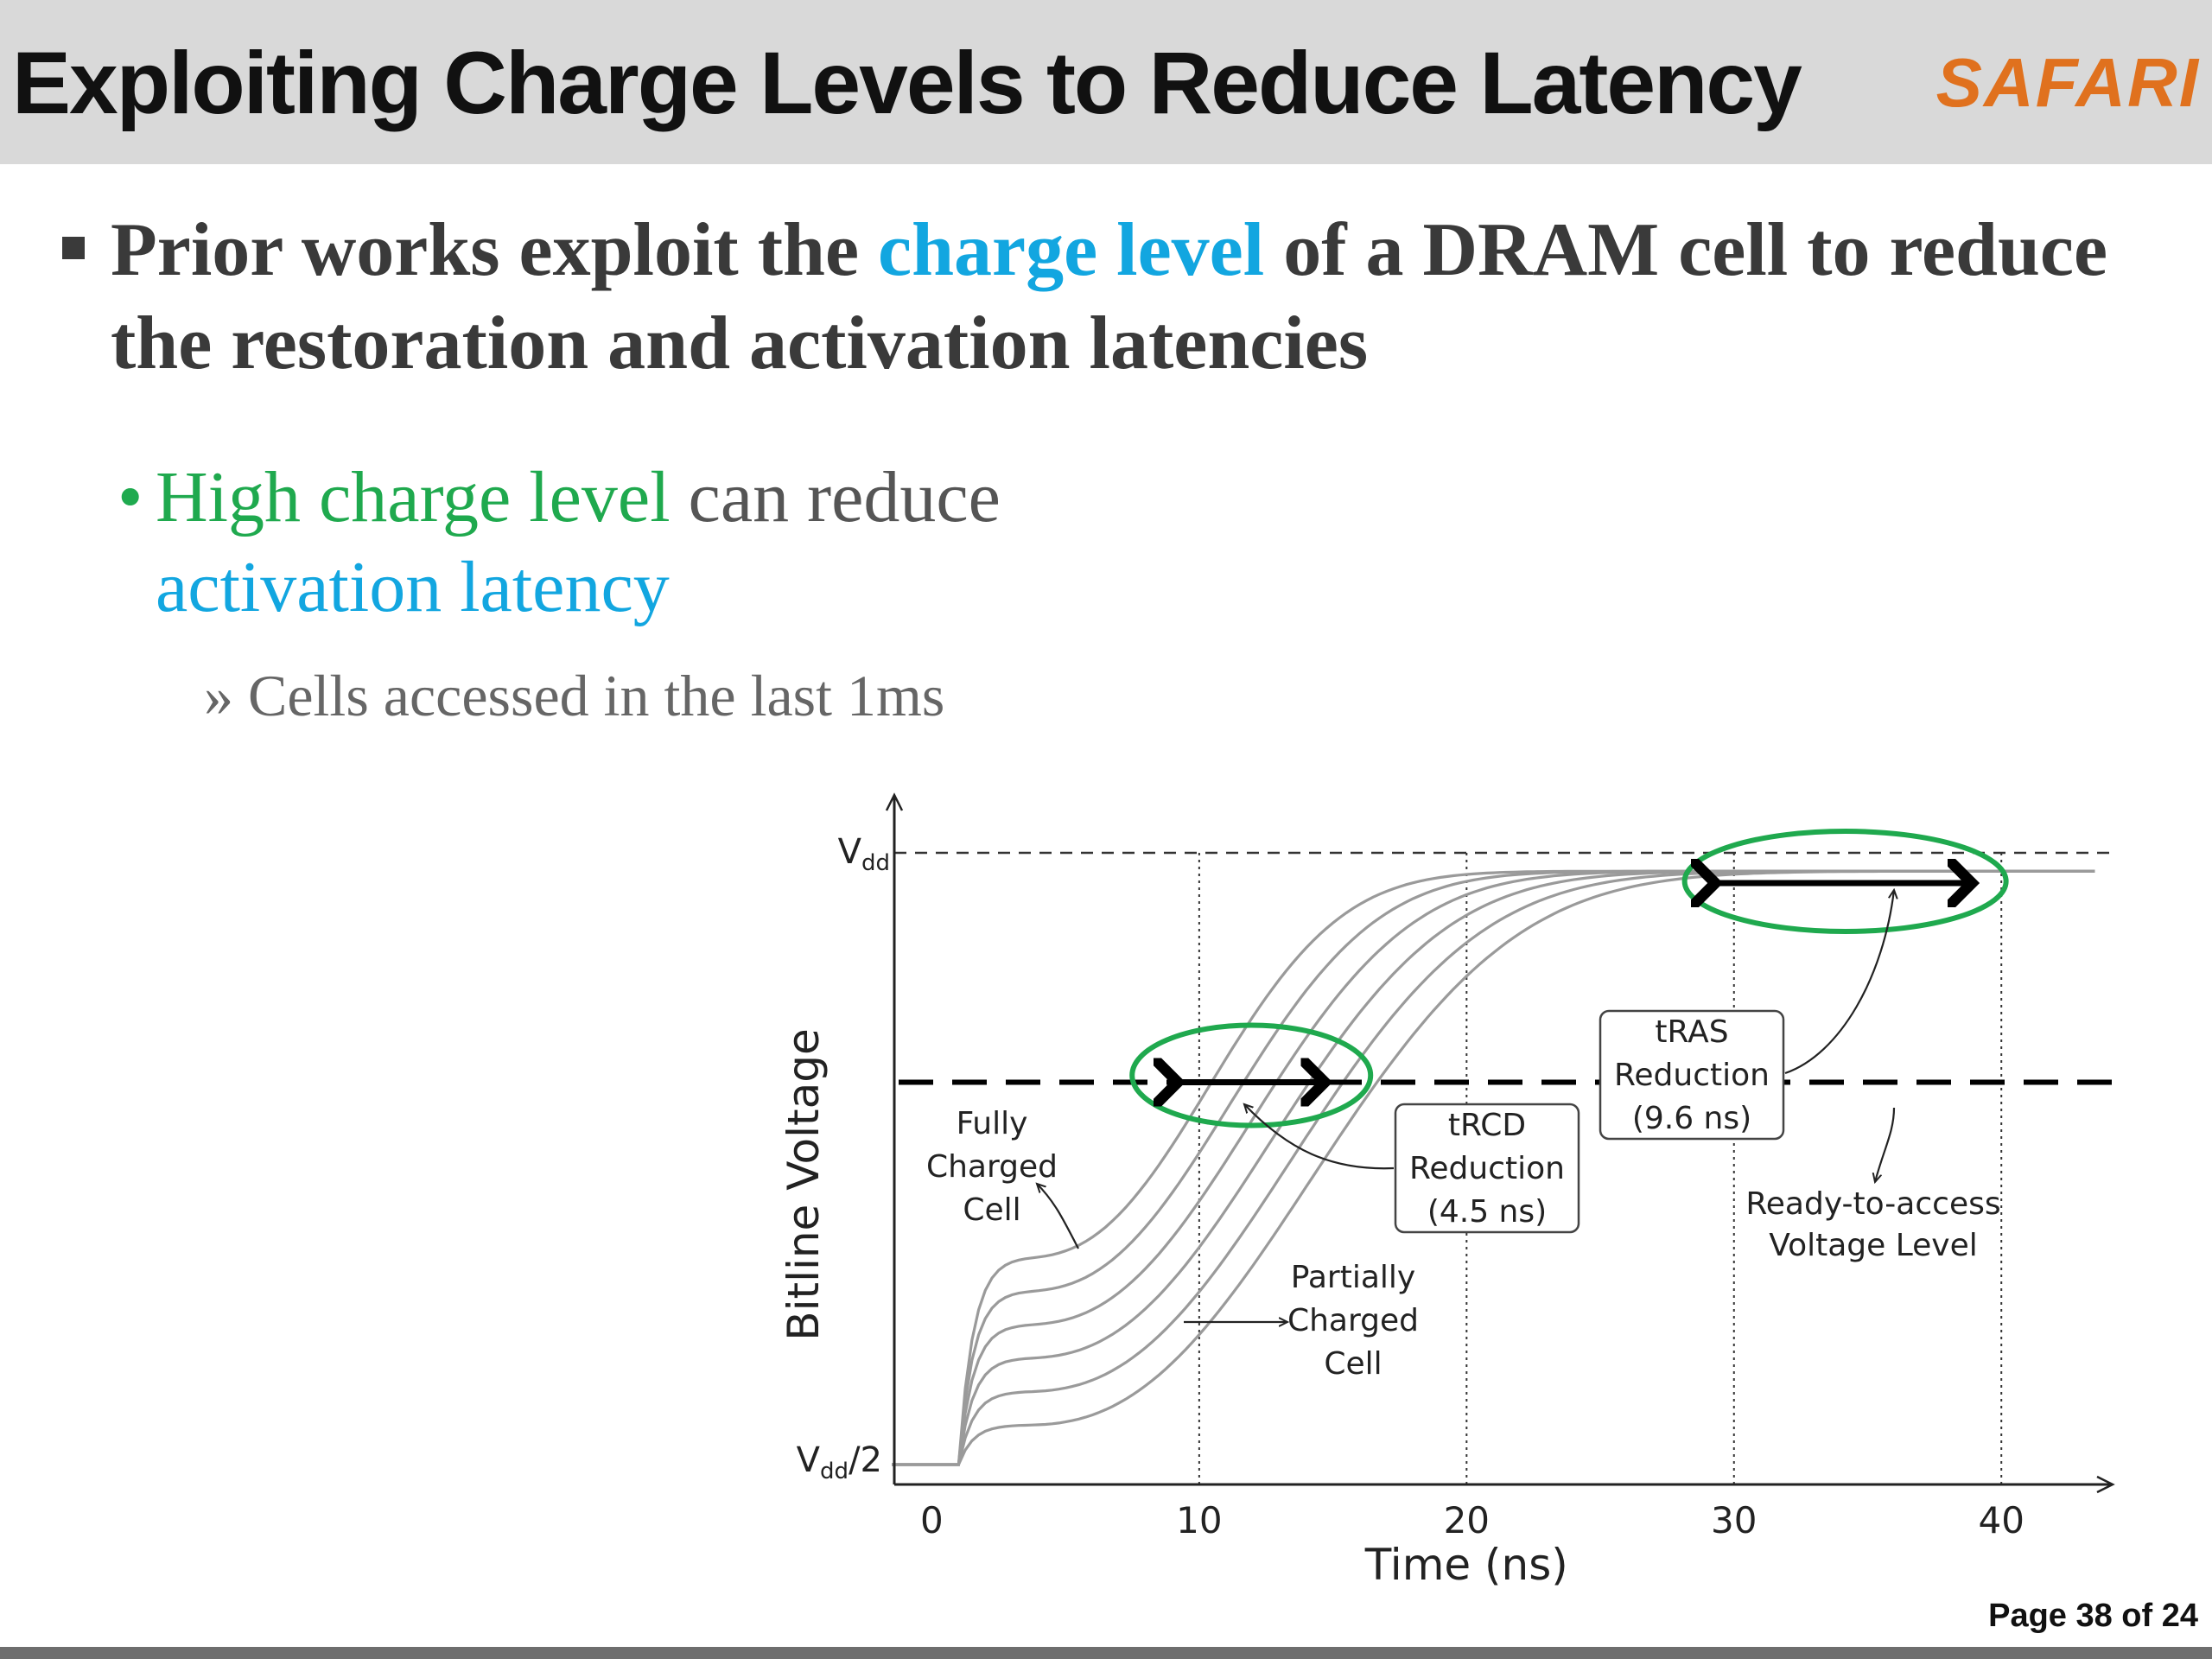 This screenshot has width=2212, height=1659. Describe the element at coordinates (1734, 1520) in the screenshot. I see `x-tick-30: 30` at that location.